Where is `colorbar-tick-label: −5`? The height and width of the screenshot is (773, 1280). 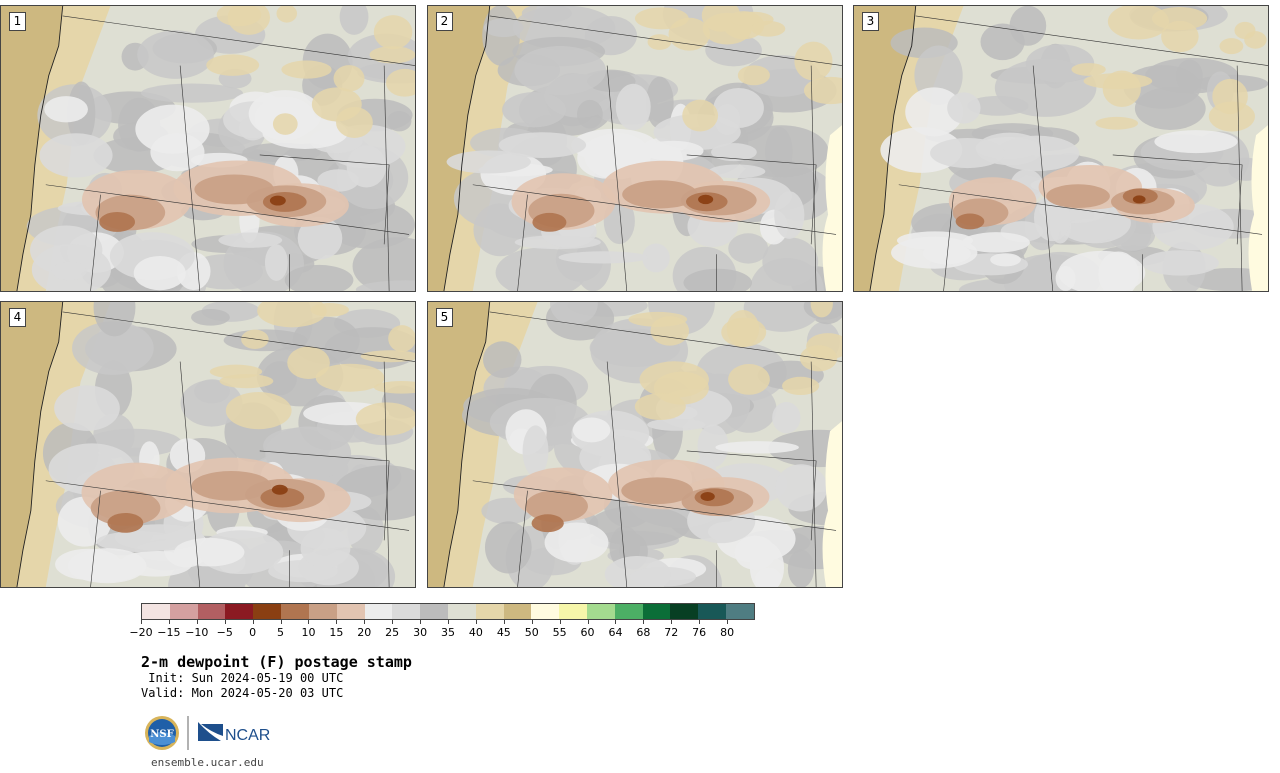
colorbar-tick-label: −5 is located at coordinates (224, 632).